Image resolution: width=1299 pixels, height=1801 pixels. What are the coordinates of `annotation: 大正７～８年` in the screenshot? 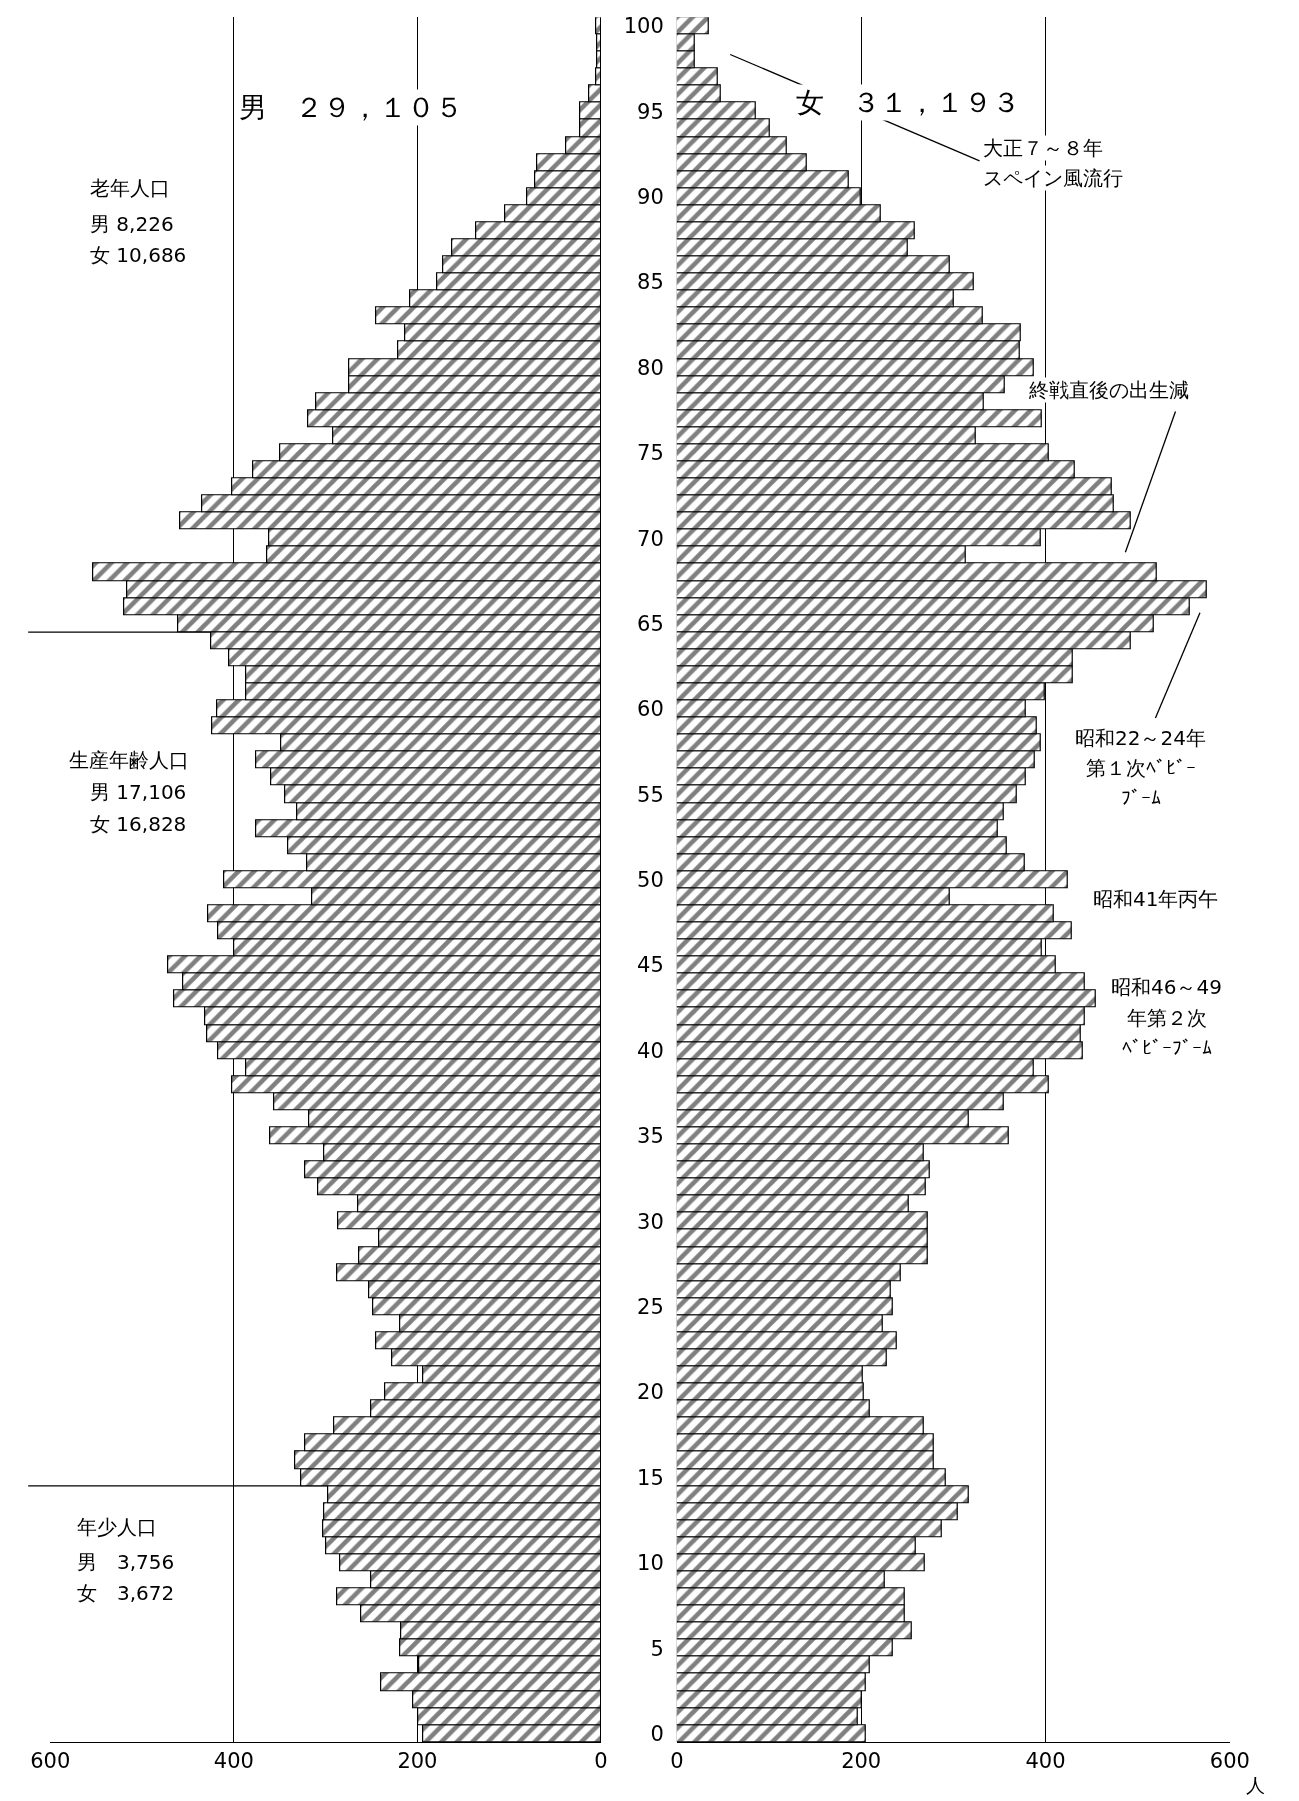 It's located at (1043, 148).